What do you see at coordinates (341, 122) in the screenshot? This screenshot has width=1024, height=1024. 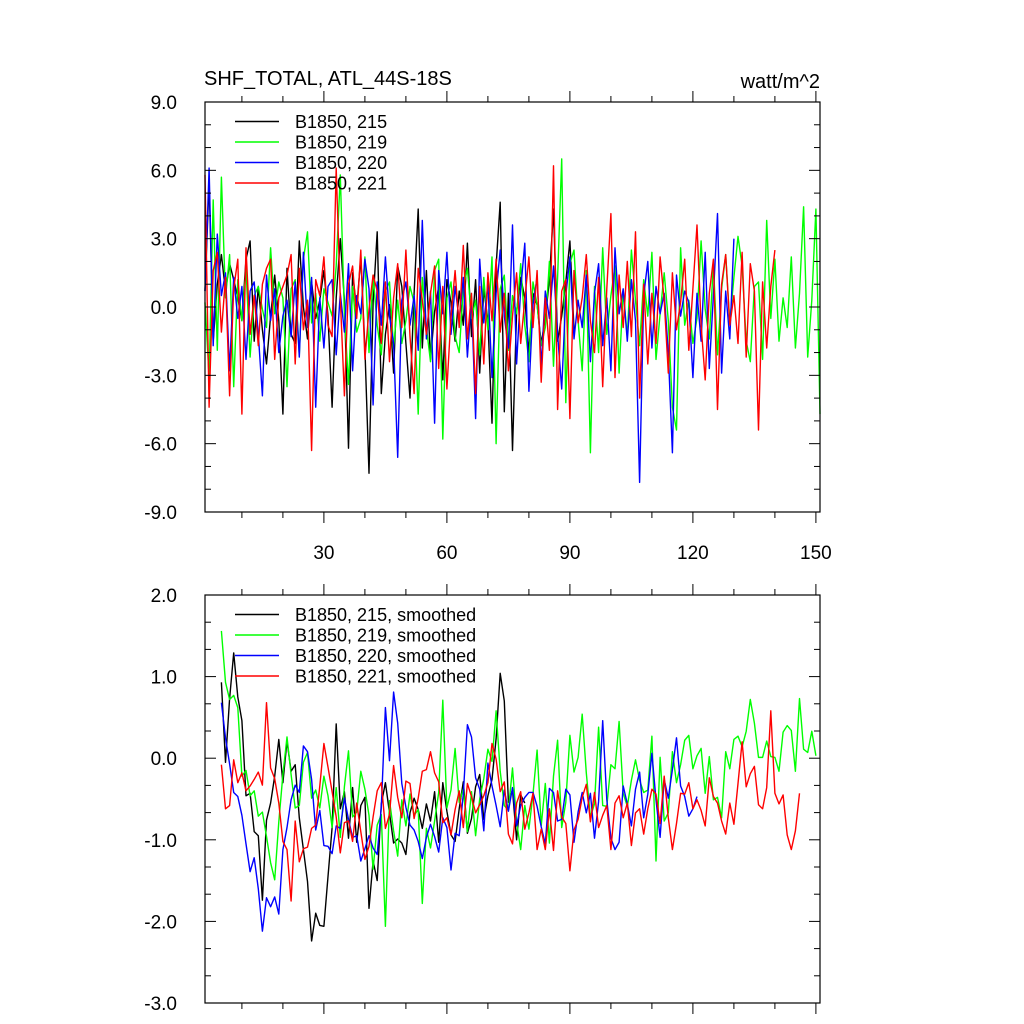 I see `legend-label: B1850, 215` at bounding box center [341, 122].